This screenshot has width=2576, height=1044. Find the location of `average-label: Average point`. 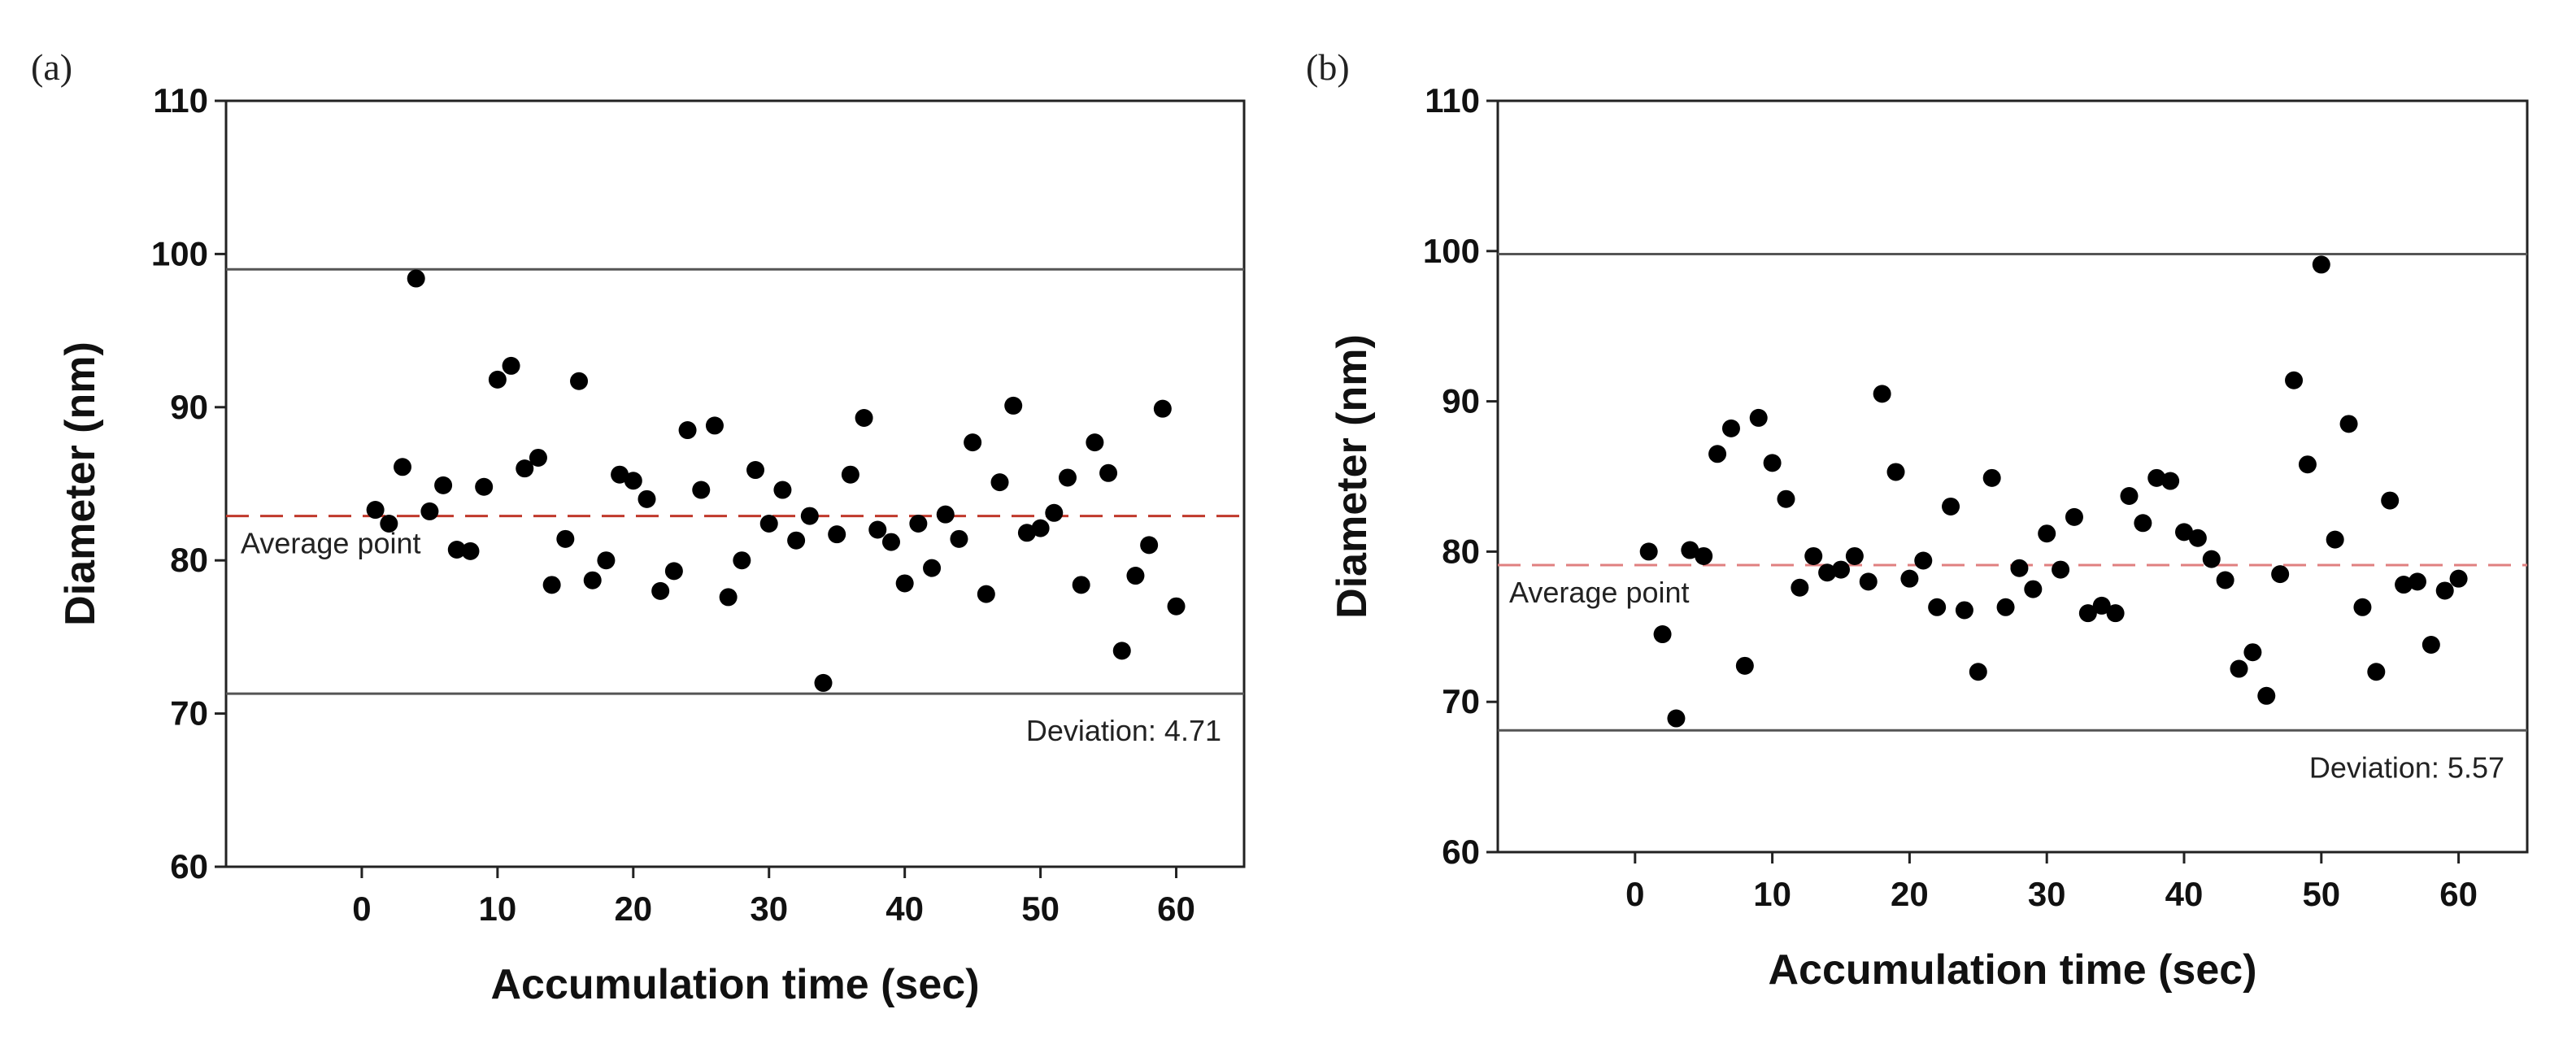

average-label: Average point is located at coordinates (1600, 592).